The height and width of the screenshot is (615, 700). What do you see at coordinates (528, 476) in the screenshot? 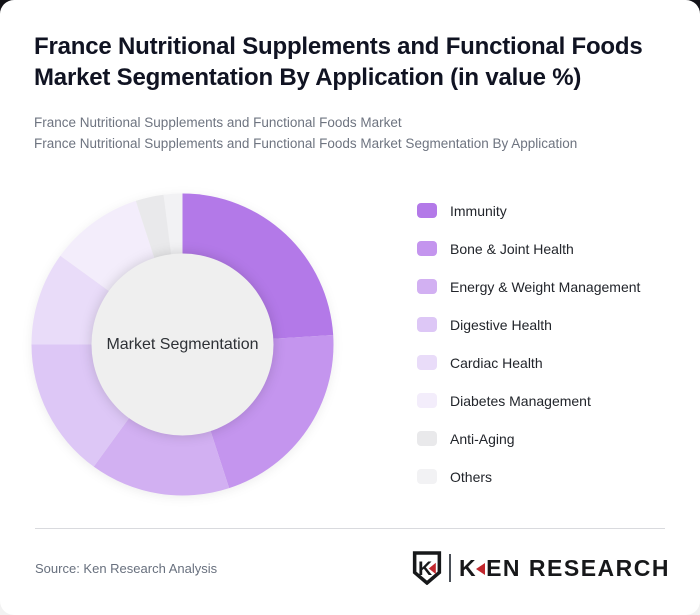
I see `legend-item-others: Others` at bounding box center [528, 476].